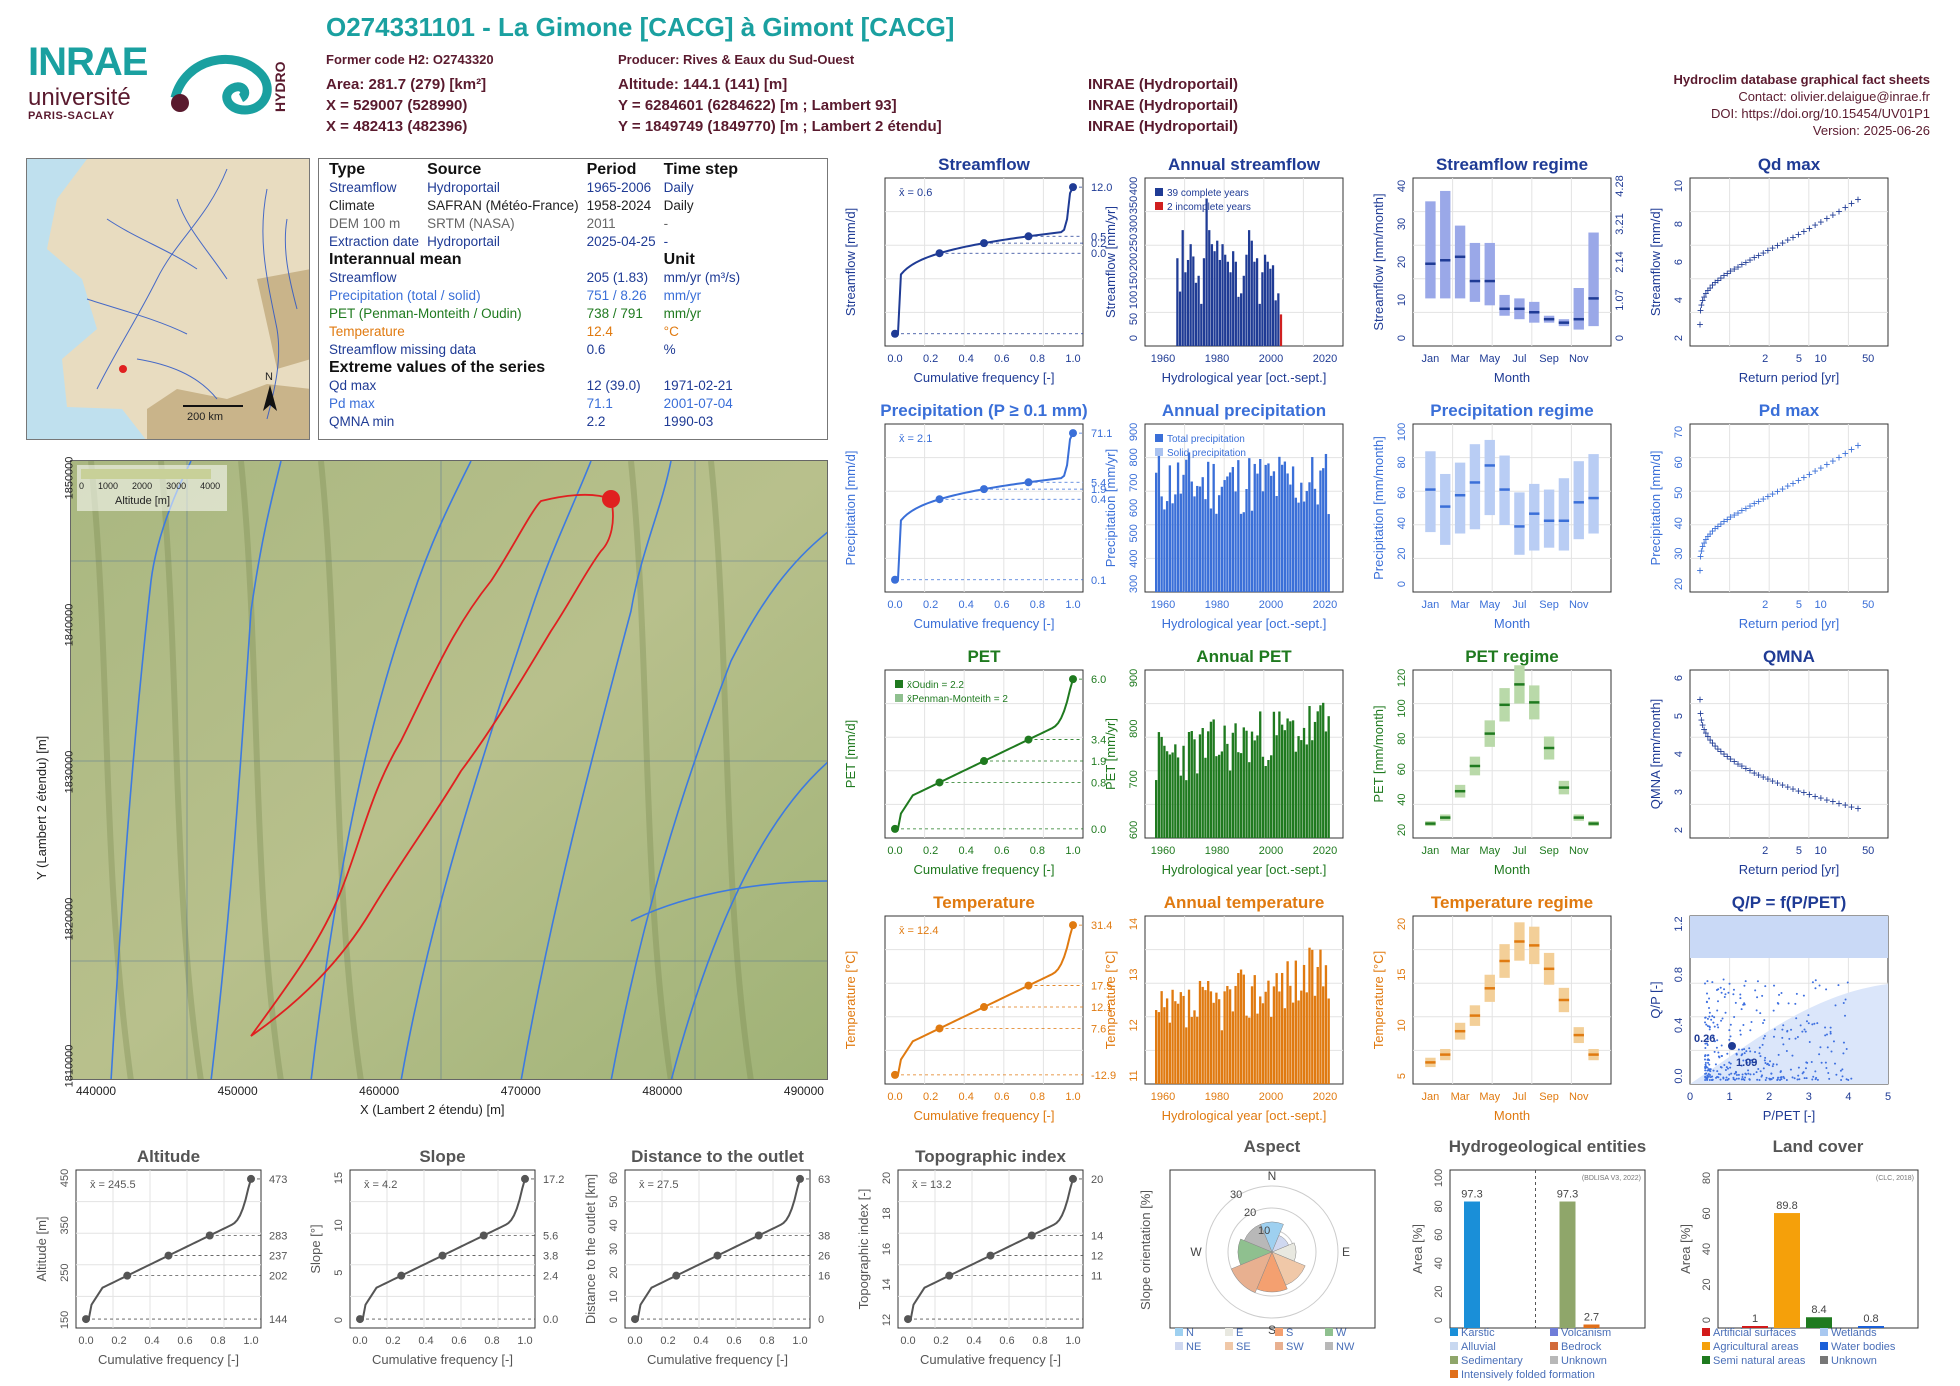  Describe the element at coordinates (347, 169) in the screenshot. I see `col-type: Type` at that location.